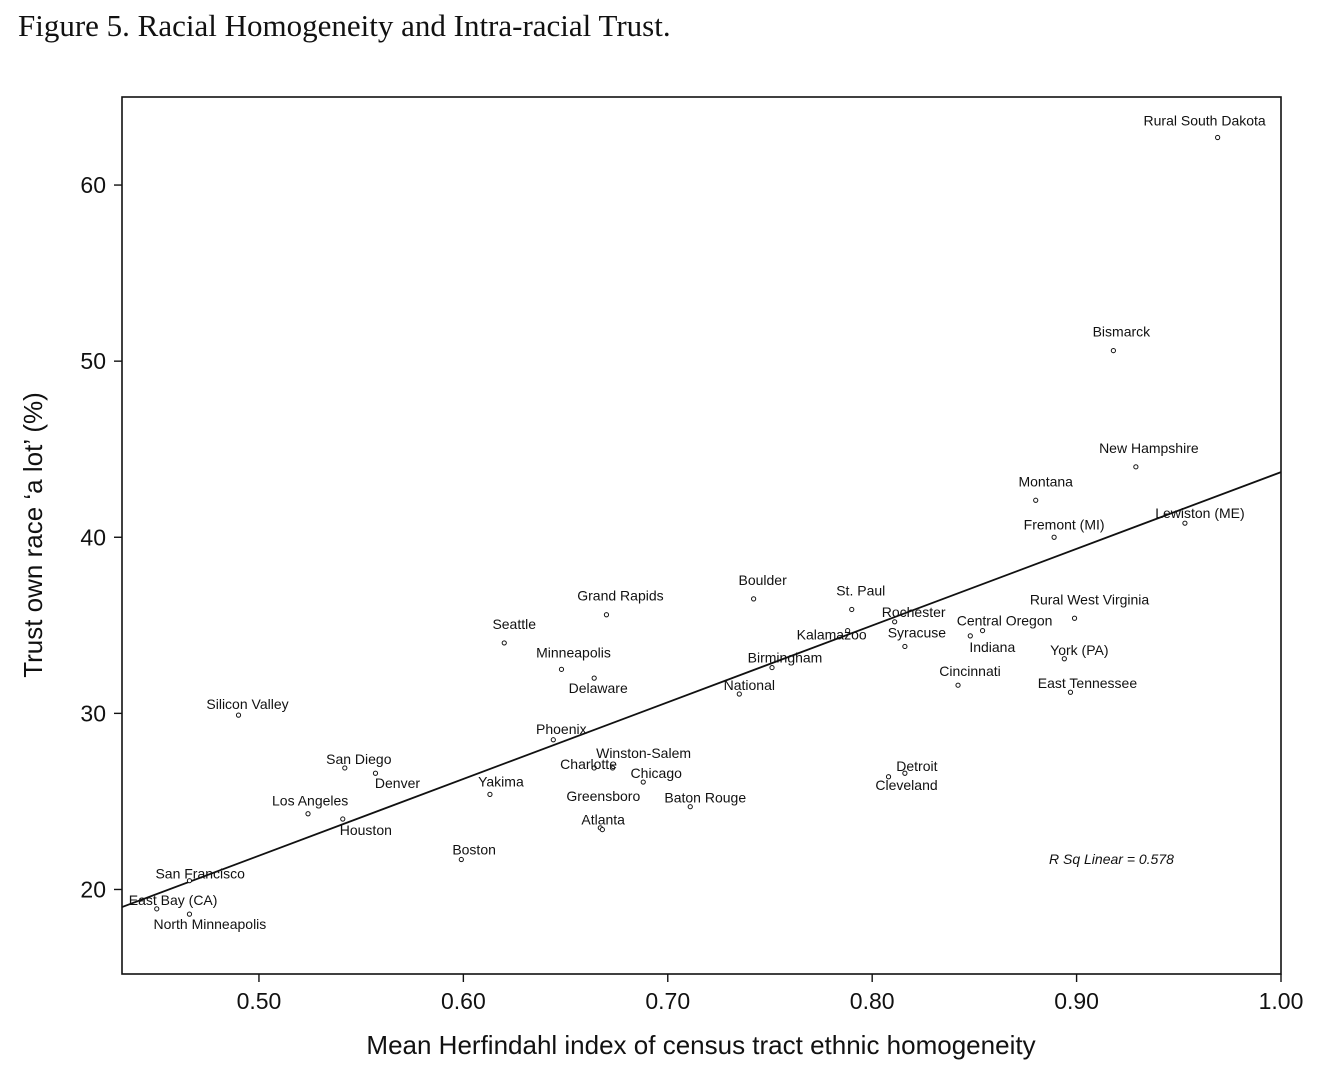 The height and width of the screenshot is (1080, 1330). Describe the element at coordinates (1088, 683) in the screenshot. I see `data-point-label: East Tennessee` at that location.